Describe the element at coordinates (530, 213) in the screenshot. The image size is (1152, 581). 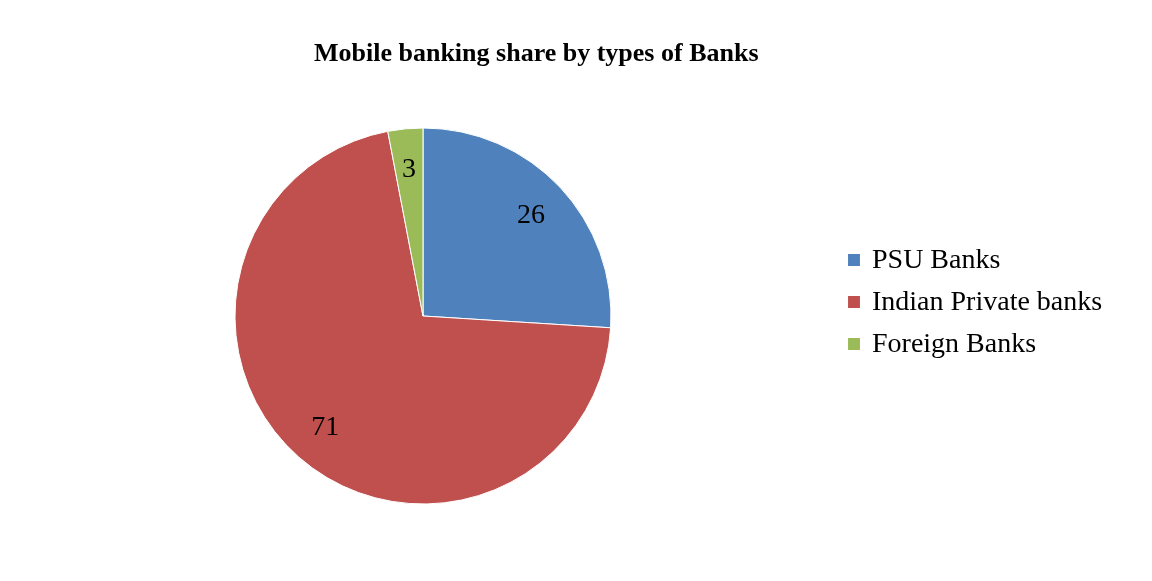
I see `data-label: 26` at that location.